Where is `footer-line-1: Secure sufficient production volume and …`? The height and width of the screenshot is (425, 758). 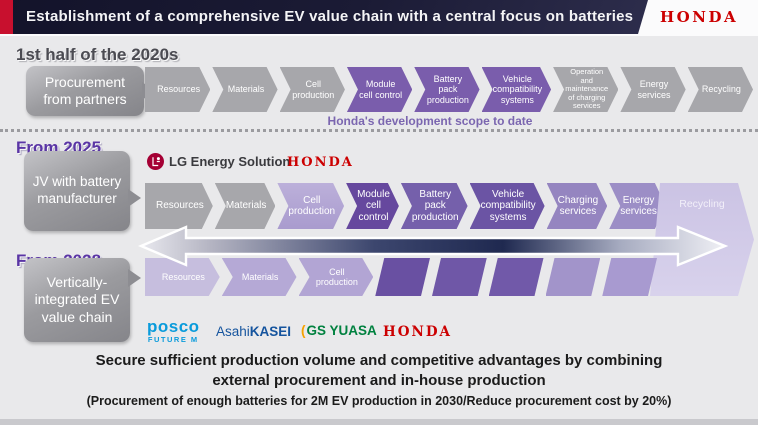
footer-line-1: Secure sufficient production volume and … is located at coordinates (379, 360).